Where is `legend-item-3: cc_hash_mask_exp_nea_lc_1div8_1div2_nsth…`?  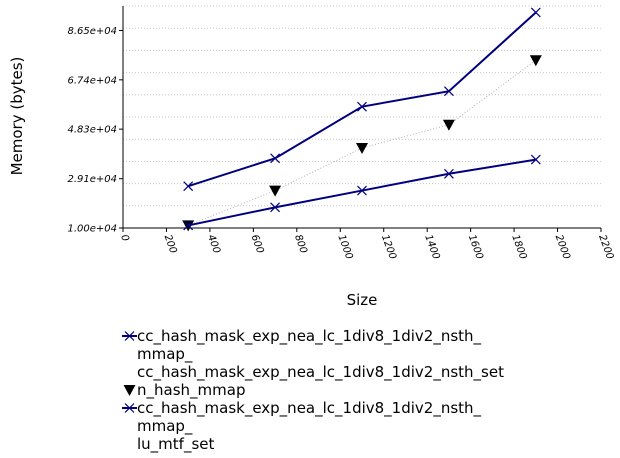
legend-item-3: cc_hash_mask_exp_nea_lc_1div8_1div2_nsth… is located at coordinates (302, 426).